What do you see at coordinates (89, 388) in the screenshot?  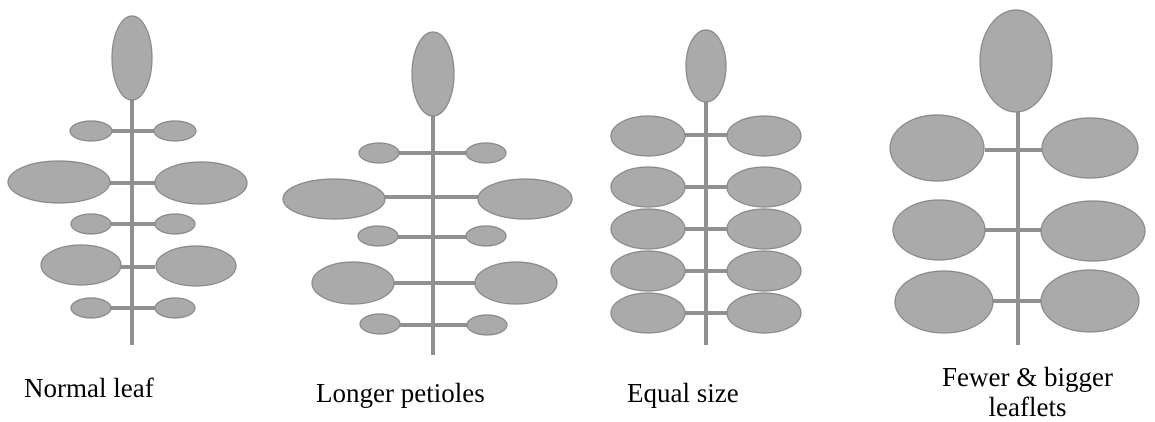 I see `caption-normal-leaf: Normal leaf` at bounding box center [89, 388].